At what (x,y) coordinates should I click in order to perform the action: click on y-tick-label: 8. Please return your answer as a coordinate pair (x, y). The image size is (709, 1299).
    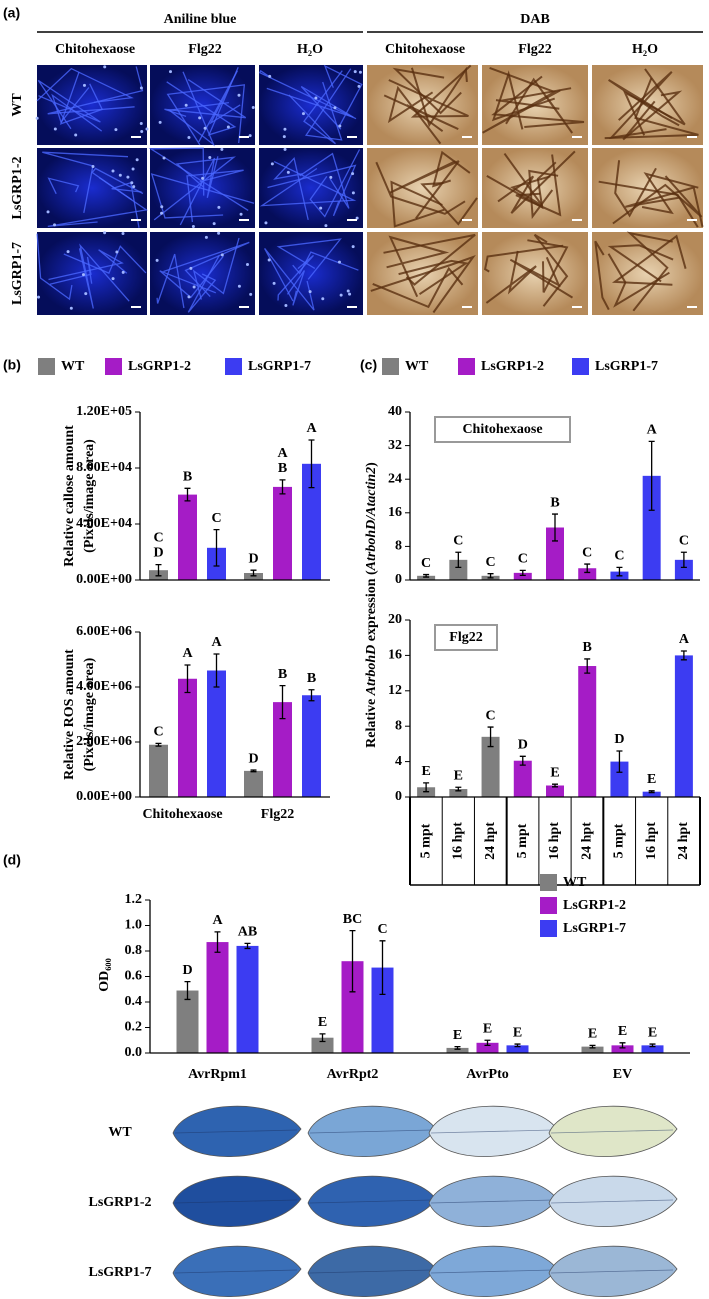
    Looking at the image, I should click on (398, 546).